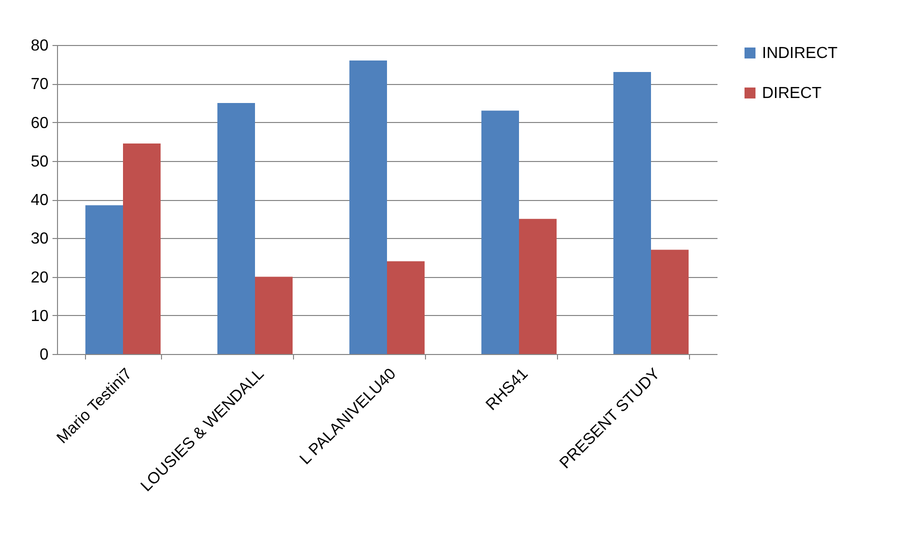 The height and width of the screenshot is (546, 901). I want to click on y-tick-label: 30, so click(39, 239).